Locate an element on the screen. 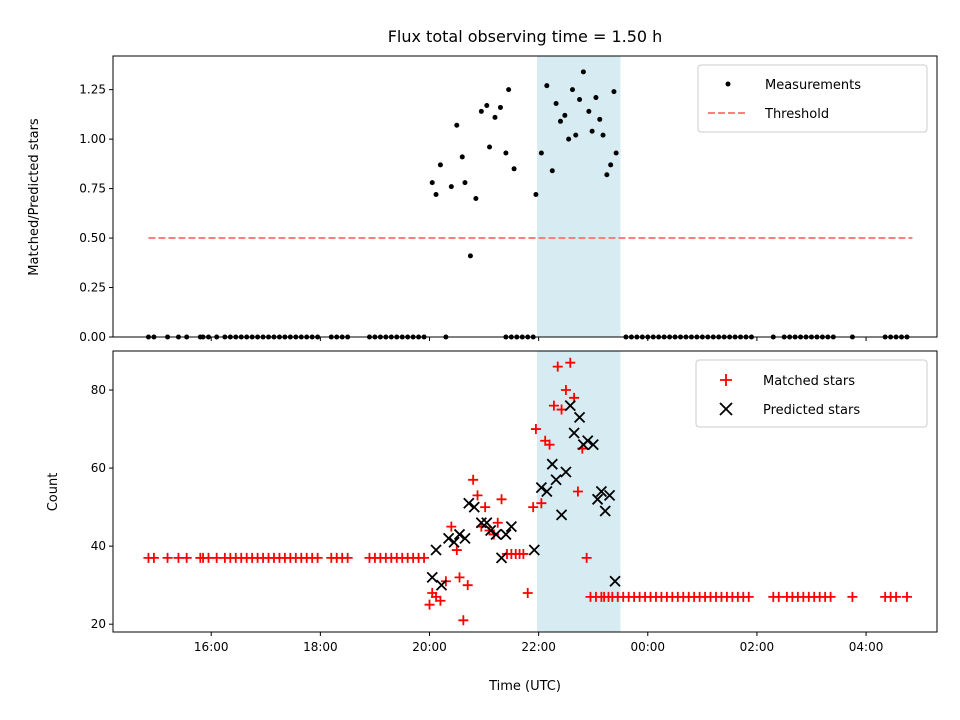  bottom-y-axis-label: Count is located at coordinates (53, 492).